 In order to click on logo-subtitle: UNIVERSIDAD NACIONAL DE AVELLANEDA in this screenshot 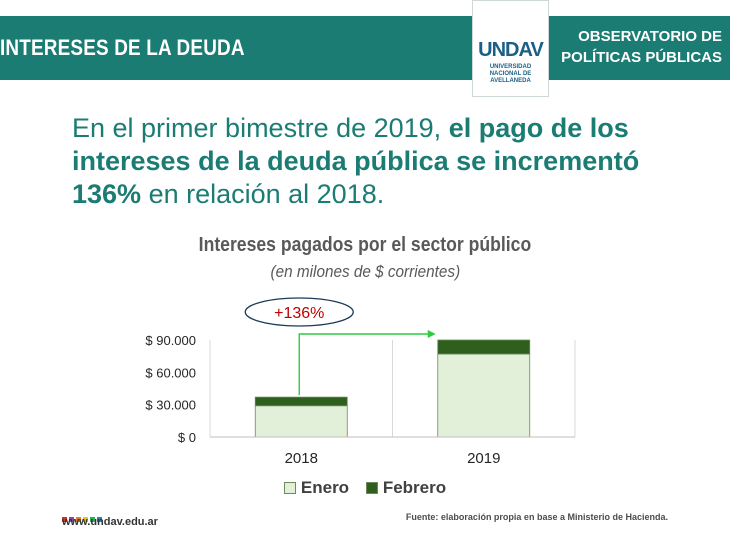, I will do `click(510, 74)`.